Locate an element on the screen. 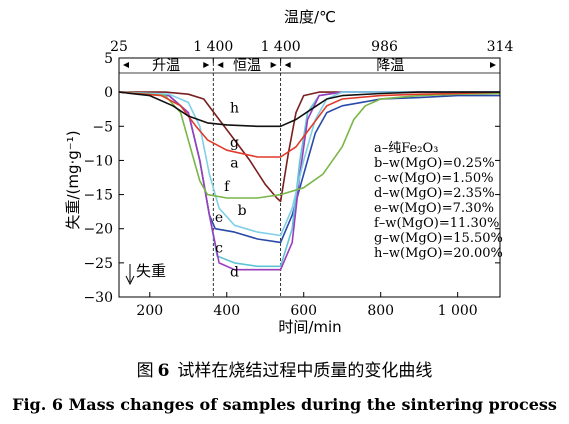 The image size is (569, 424). curve-label: b is located at coordinates (242, 211).